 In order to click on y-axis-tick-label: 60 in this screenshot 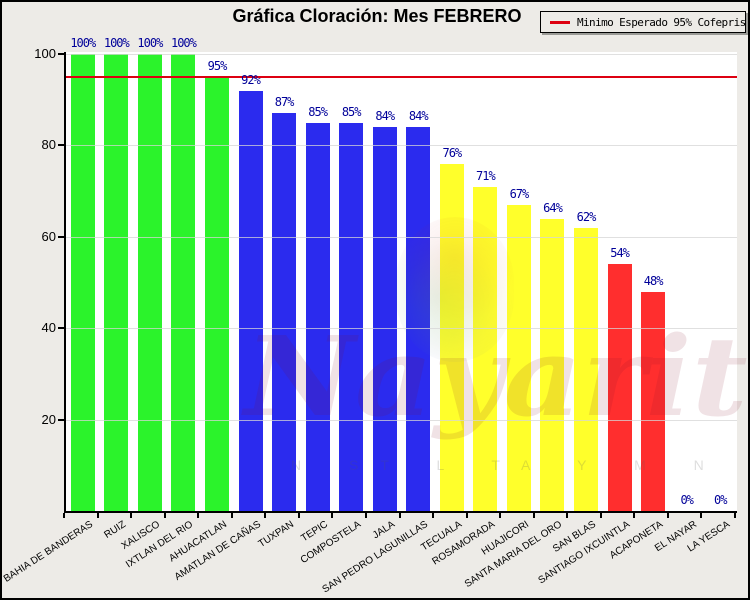, I will do `click(48, 236)`.